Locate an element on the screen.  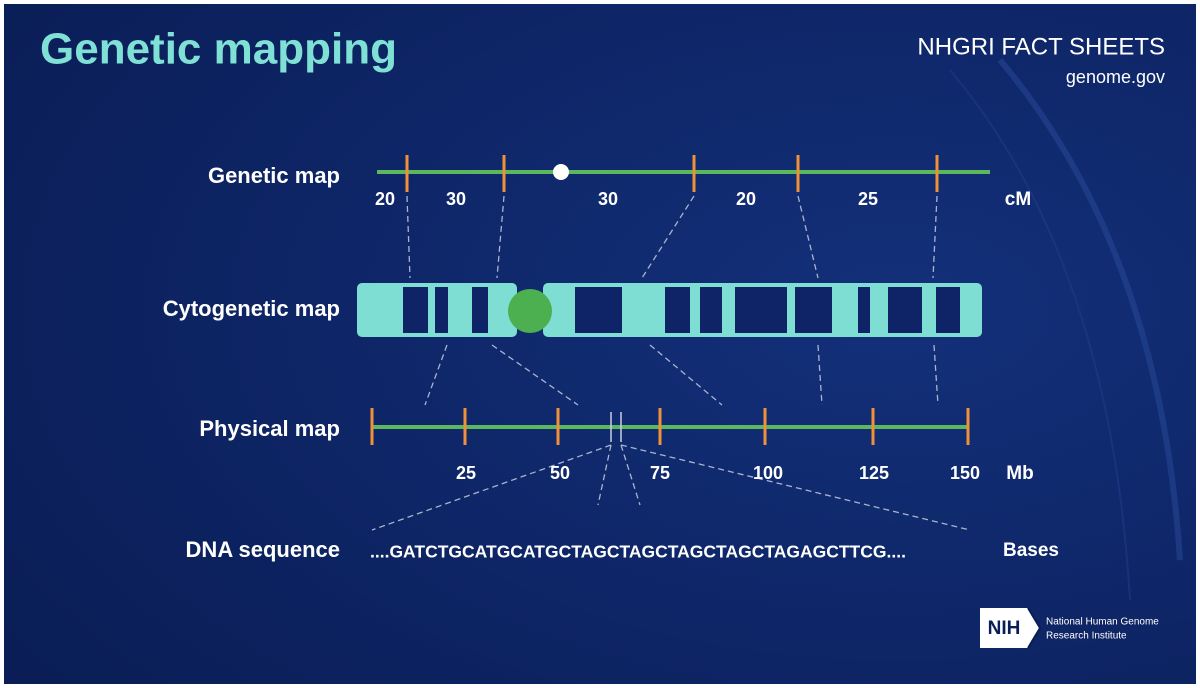
row-label: Genetic map is located at coordinates (274, 175).